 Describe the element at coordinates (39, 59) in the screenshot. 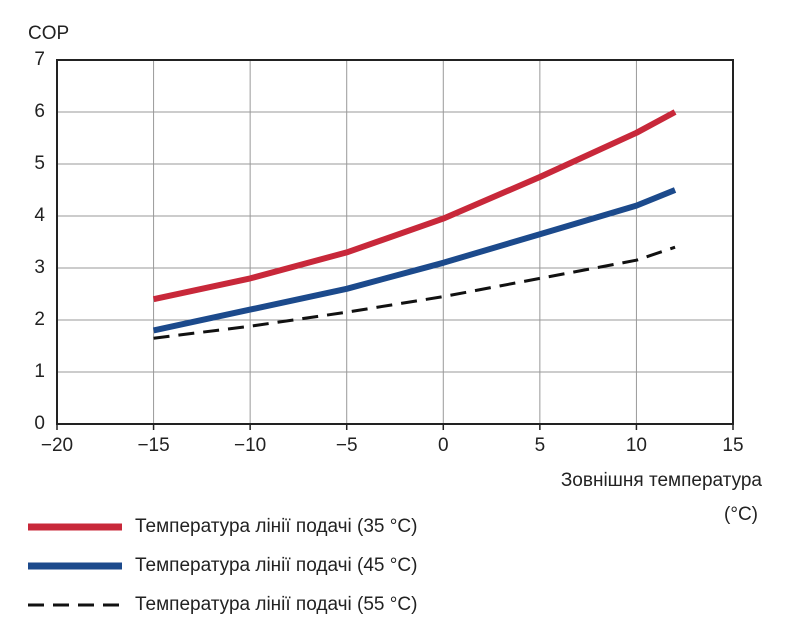

I see `y-tick-label: 7` at that location.